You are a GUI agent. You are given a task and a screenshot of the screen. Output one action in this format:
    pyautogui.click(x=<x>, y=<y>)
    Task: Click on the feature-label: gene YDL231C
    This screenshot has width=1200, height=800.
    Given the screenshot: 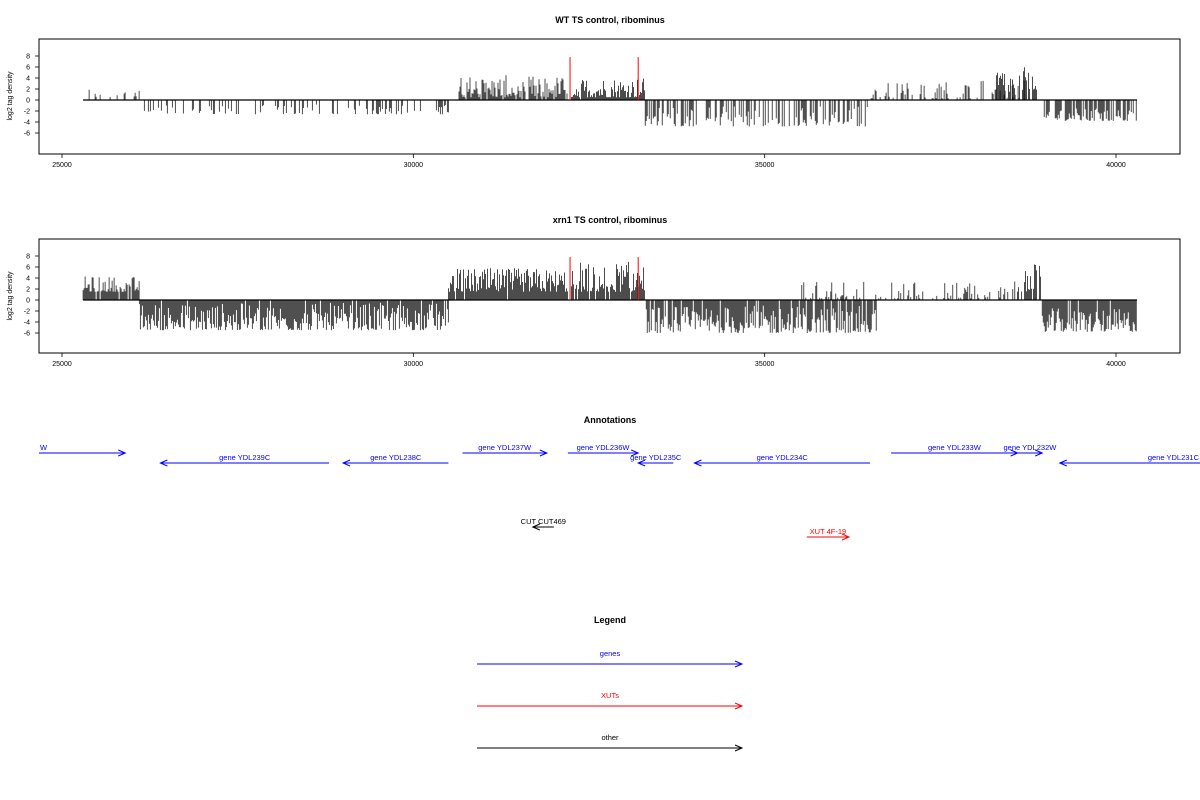 What is the action you would take?
    pyautogui.click(x=1174, y=457)
    